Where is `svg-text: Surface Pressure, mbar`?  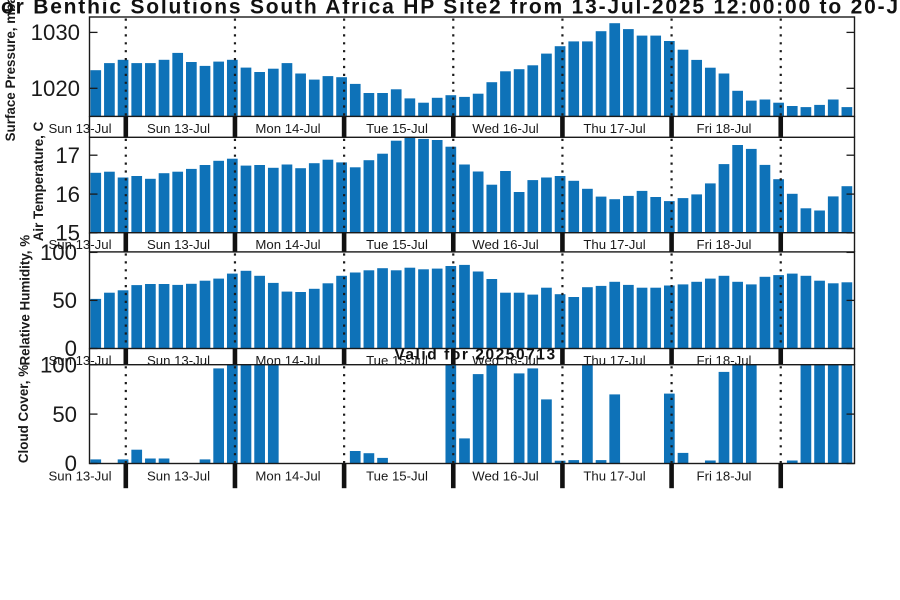
svg-text: Surface Pressure, mbar is located at coordinates (10, 70).